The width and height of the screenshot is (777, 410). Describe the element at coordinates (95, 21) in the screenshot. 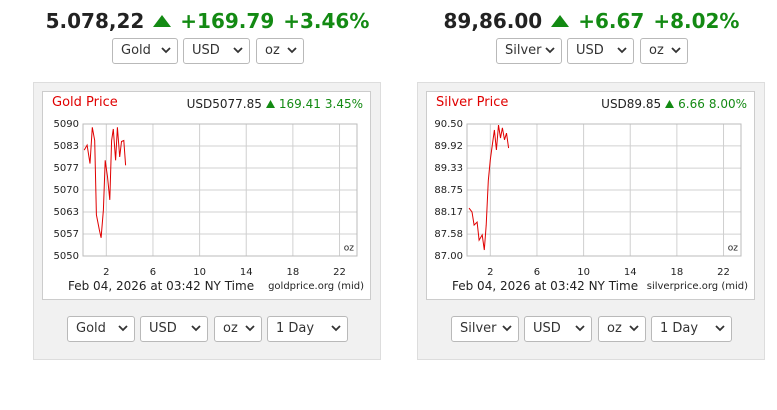

I see `price: 5.078,22` at that location.